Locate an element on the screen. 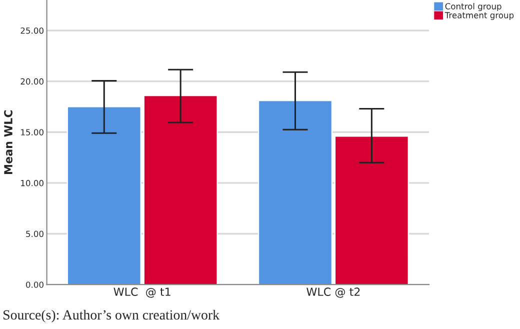  y-tick-label: 0.00 is located at coordinates (35, 285).